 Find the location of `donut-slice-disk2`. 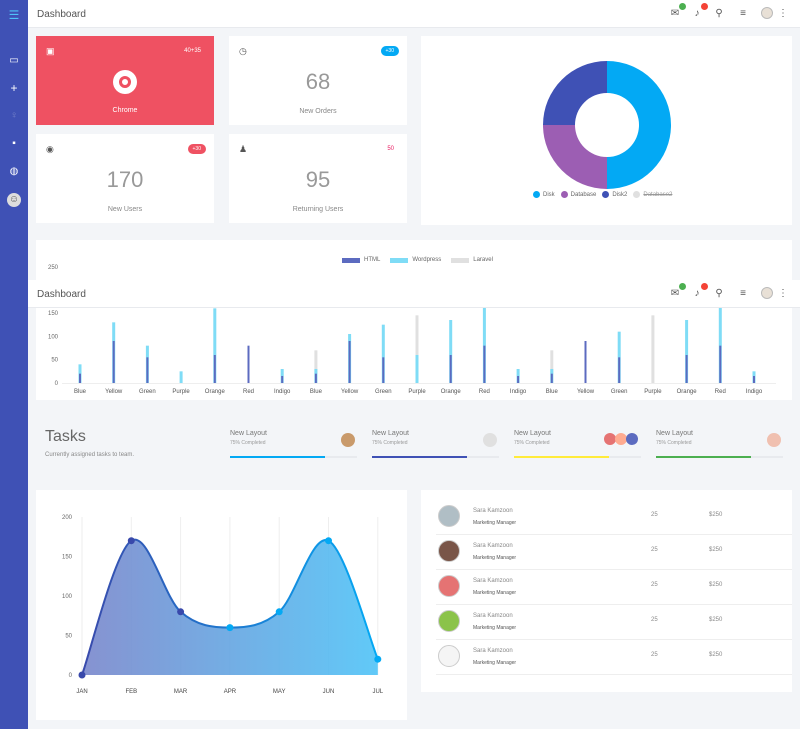

donut-slice-disk2 is located at coordinates (575, 93).